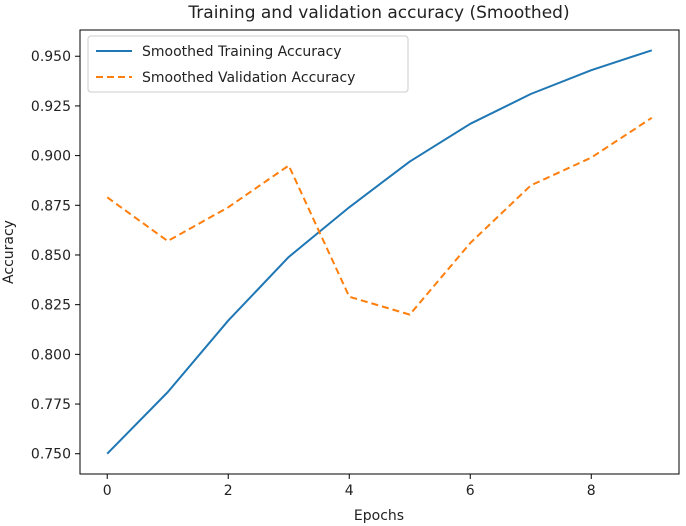 The height and width of the screenshot is (526, 686). I want to click on legend-box, so click(248, 64).